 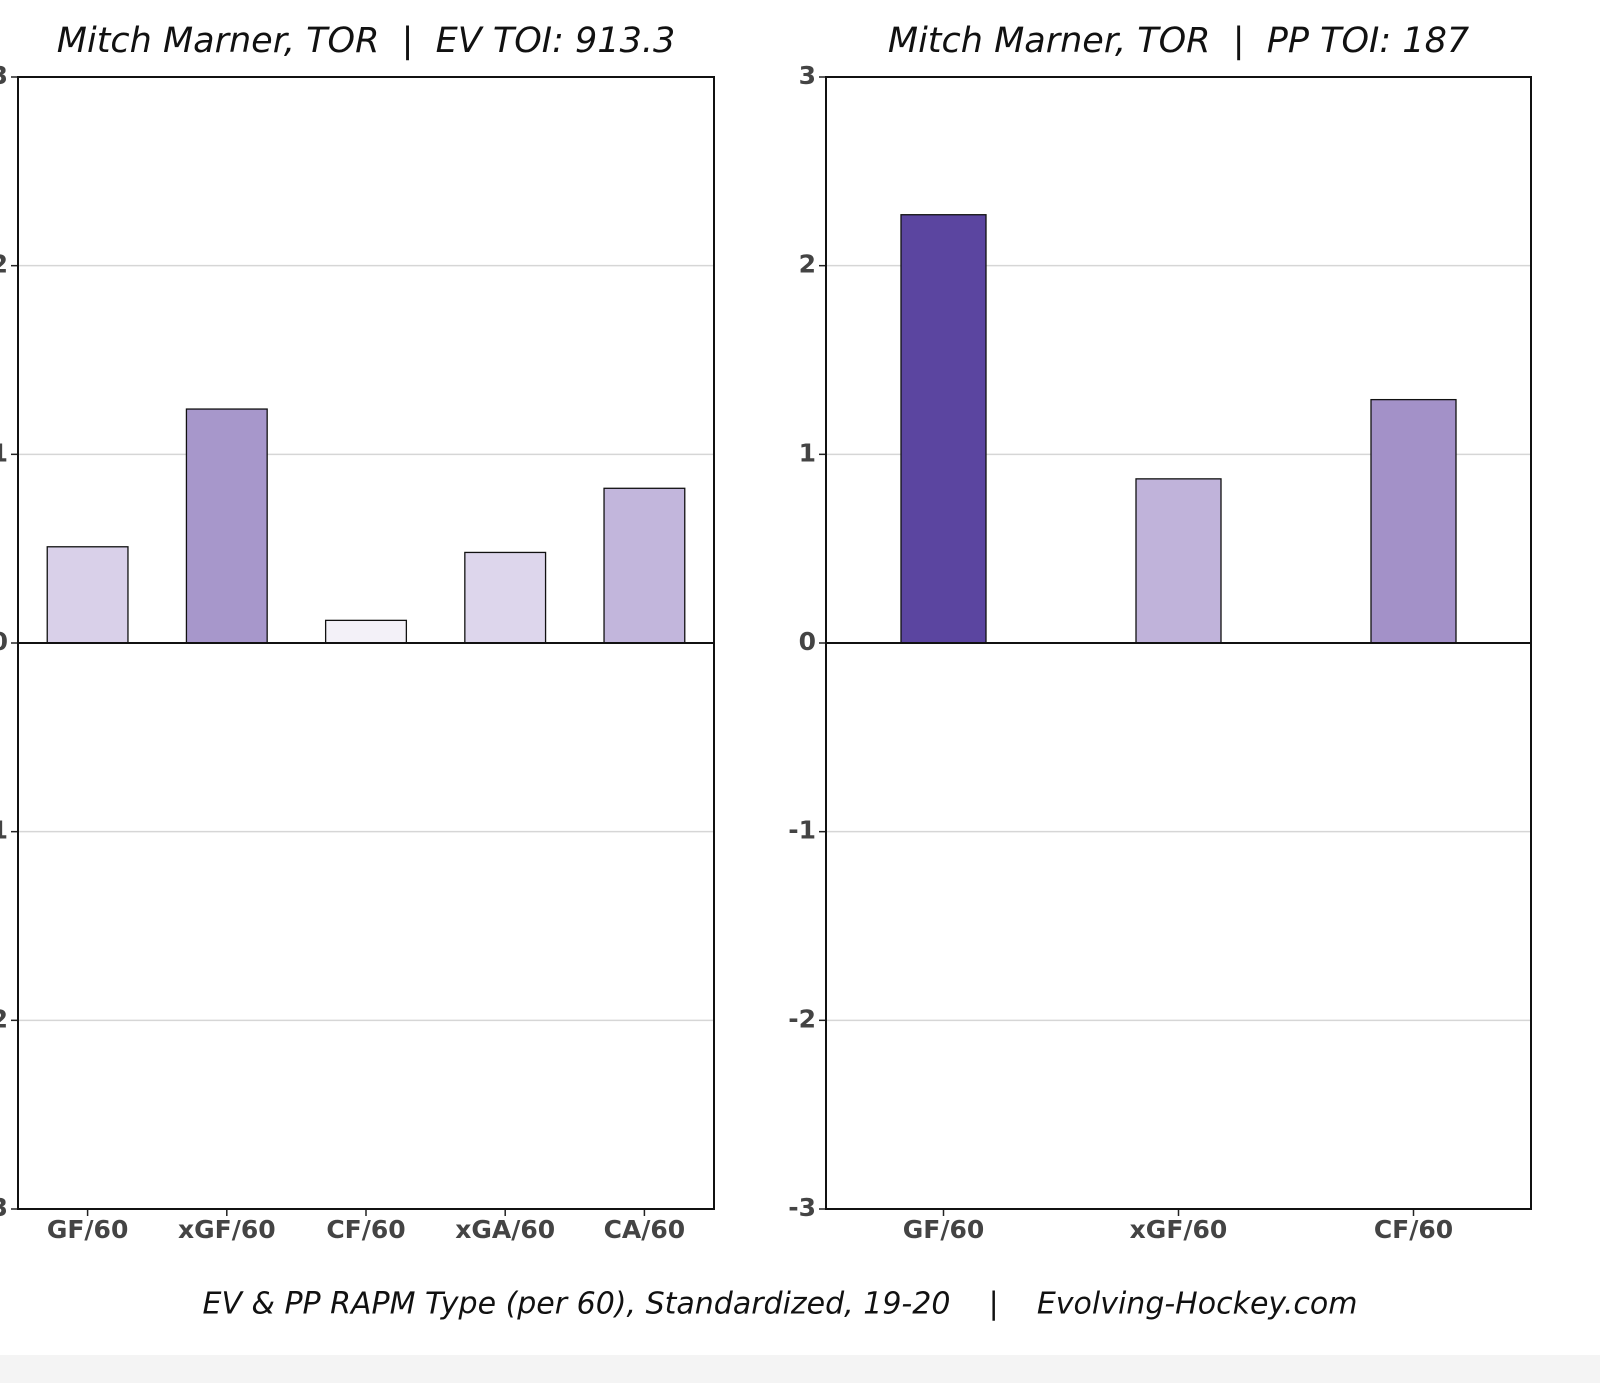 I want to click on x-tick-label: CA/60, so click(x=645, y=1229).